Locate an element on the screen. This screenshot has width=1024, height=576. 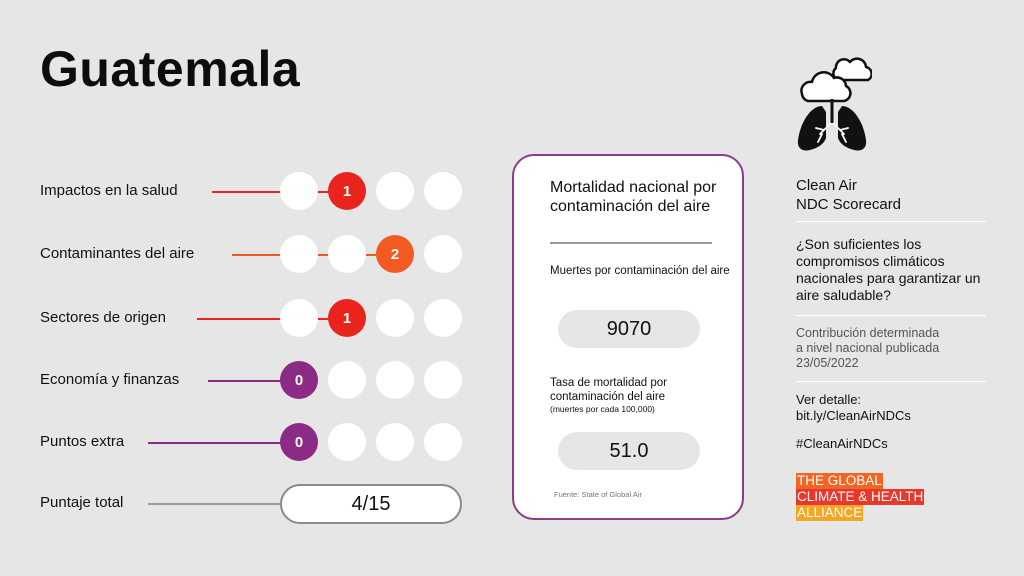
score-row-label: Contaminantes del aire is located at coordinates (117, 253).